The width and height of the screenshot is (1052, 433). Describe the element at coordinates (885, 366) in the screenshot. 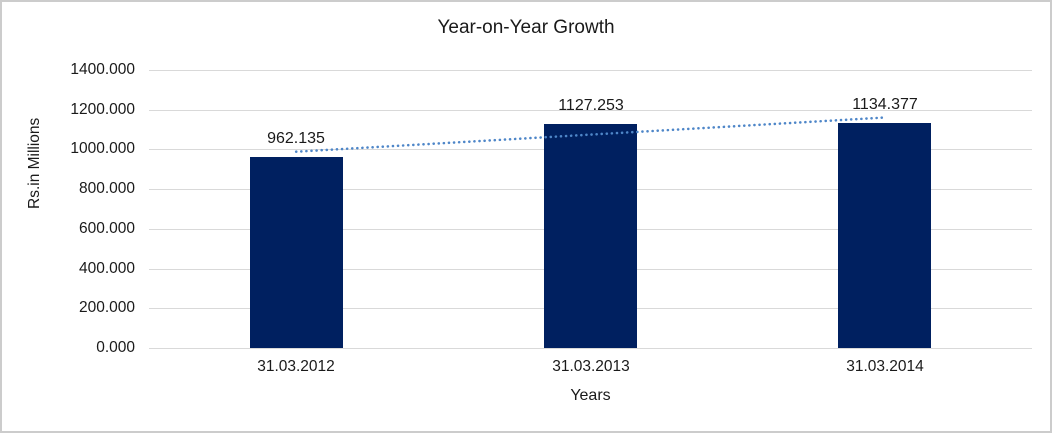

I see `x-tick-label: 31.03.2014` at that location.